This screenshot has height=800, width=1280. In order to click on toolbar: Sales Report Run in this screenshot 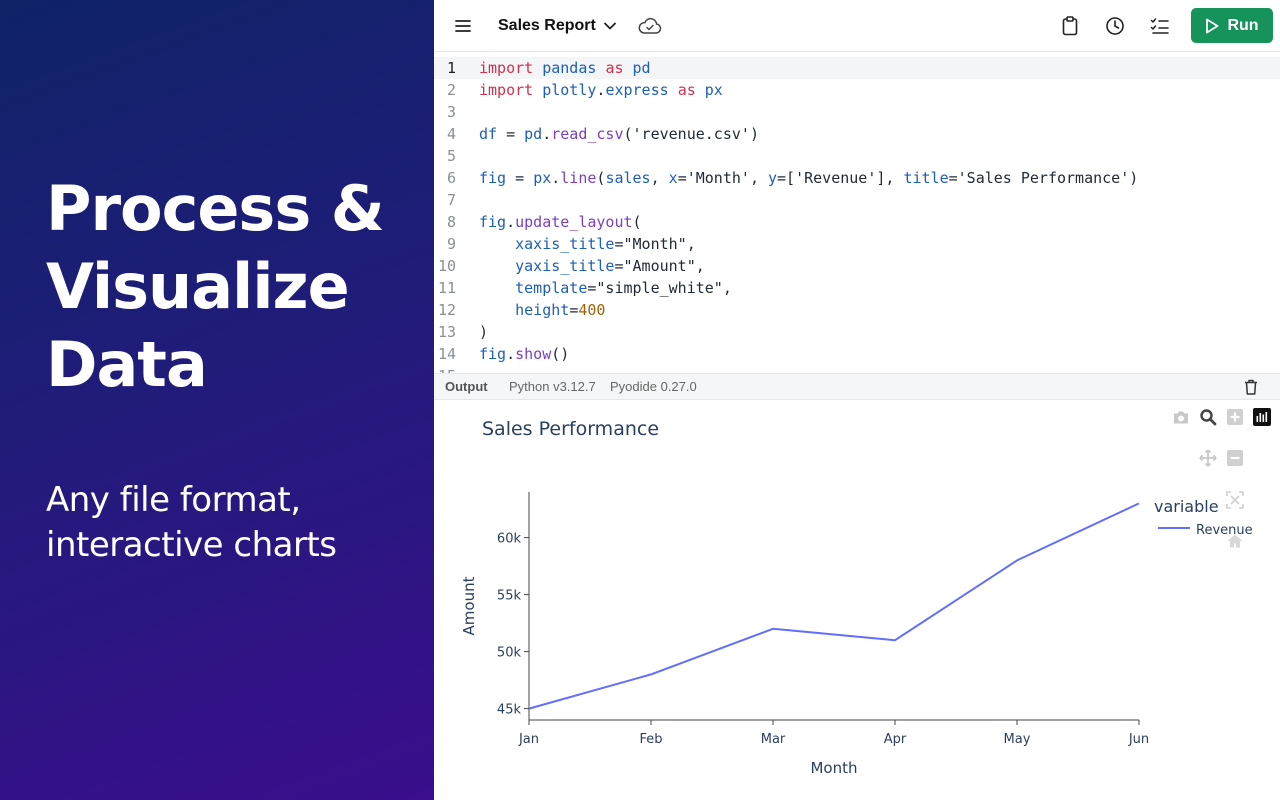, I will do `click(857, 26)`.